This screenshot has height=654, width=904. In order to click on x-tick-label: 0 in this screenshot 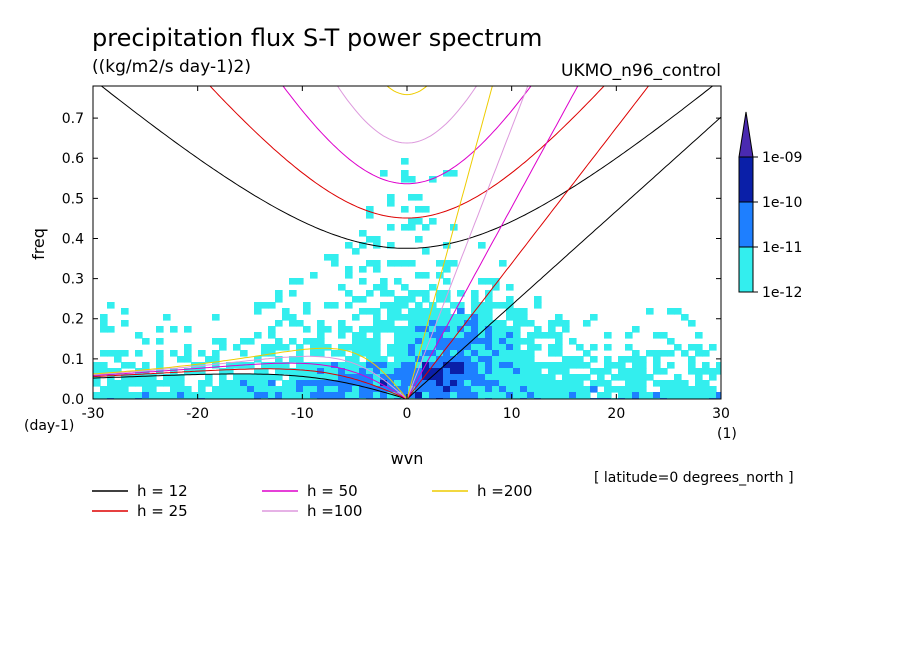, I will do `click(407, 414)`.